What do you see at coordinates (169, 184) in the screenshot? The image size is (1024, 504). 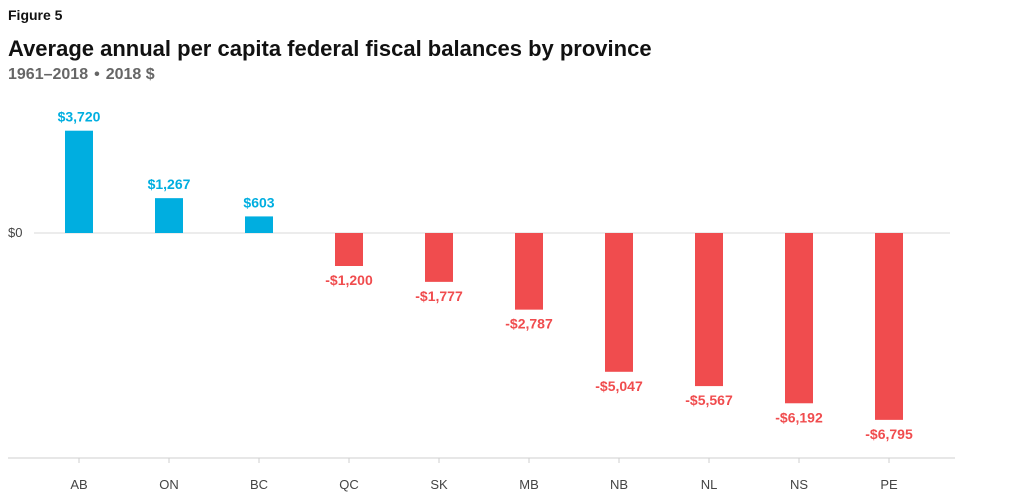 I see `value-label-on: $1,267` at bounding box center [169, 184].